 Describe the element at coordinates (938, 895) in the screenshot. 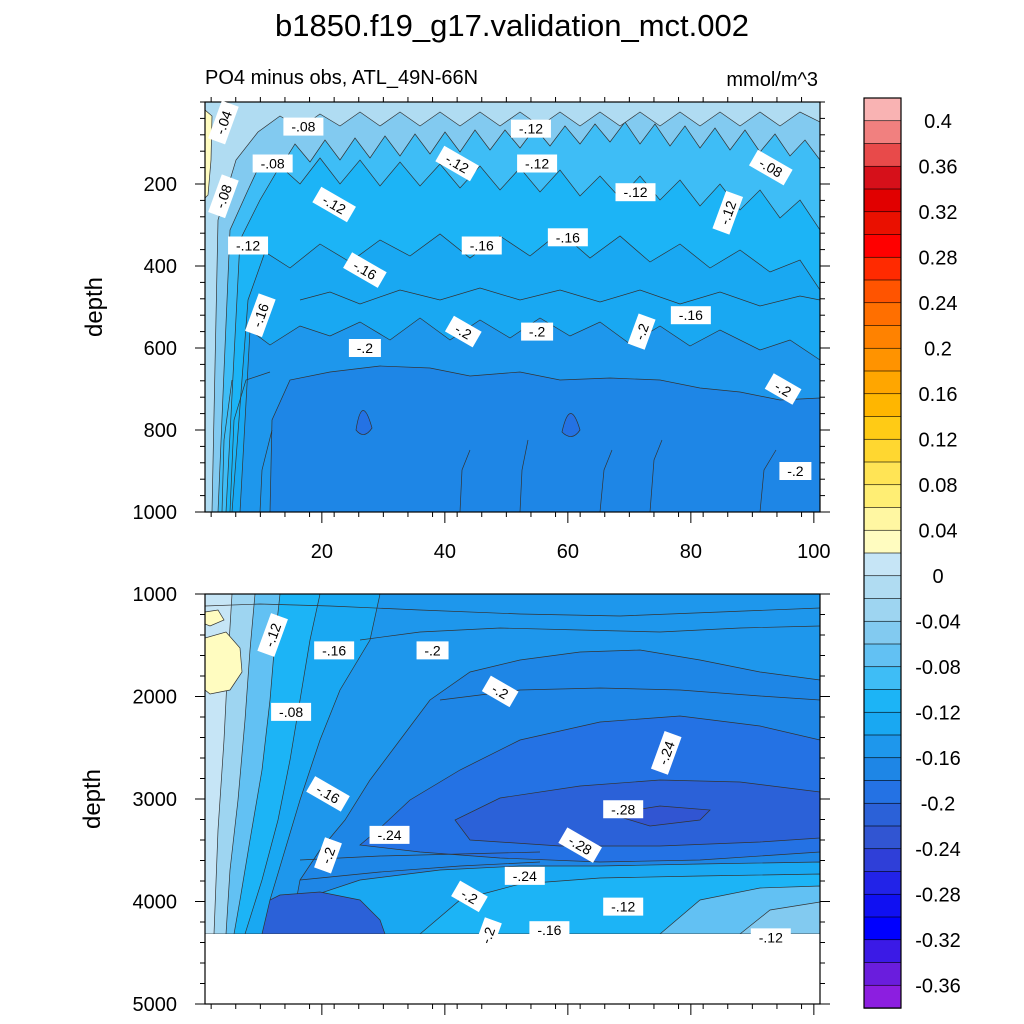

I see `colorbar-label: -0.28` at that location.